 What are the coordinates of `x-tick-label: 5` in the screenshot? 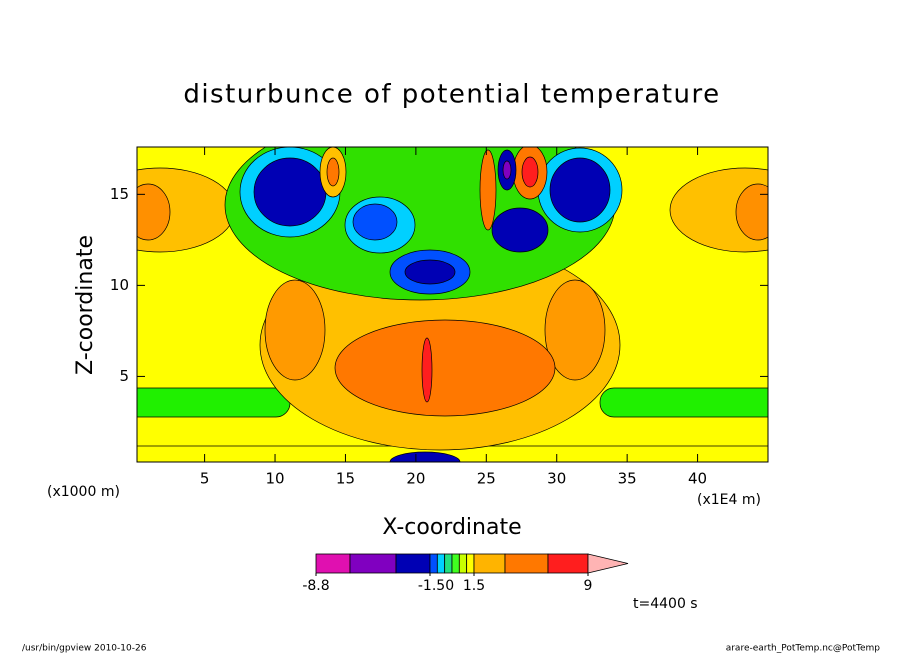 It's located at (205, 479).